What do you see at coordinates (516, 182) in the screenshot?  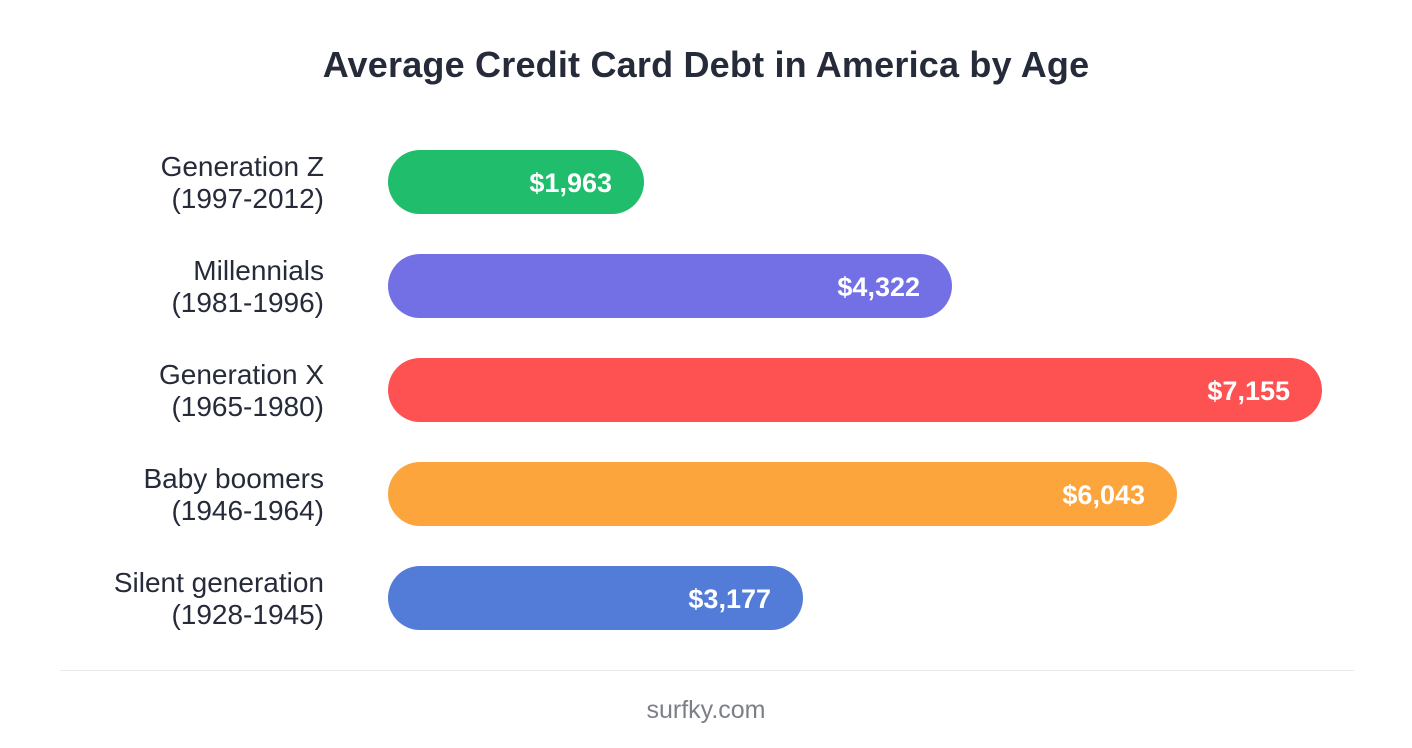 I see `bar-generation-z` at bounding box center [516, 182].